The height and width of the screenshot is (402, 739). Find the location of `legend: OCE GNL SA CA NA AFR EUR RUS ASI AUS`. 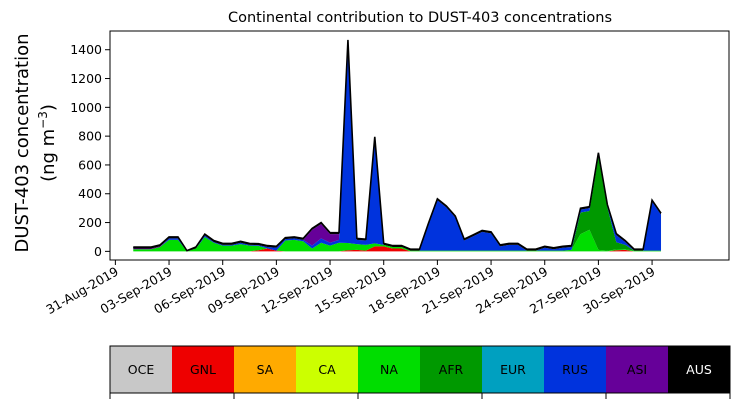

legend: OCE GNL SA CA NA AFR EUR RUS ASI AUS is located at coordinates (420, 372).